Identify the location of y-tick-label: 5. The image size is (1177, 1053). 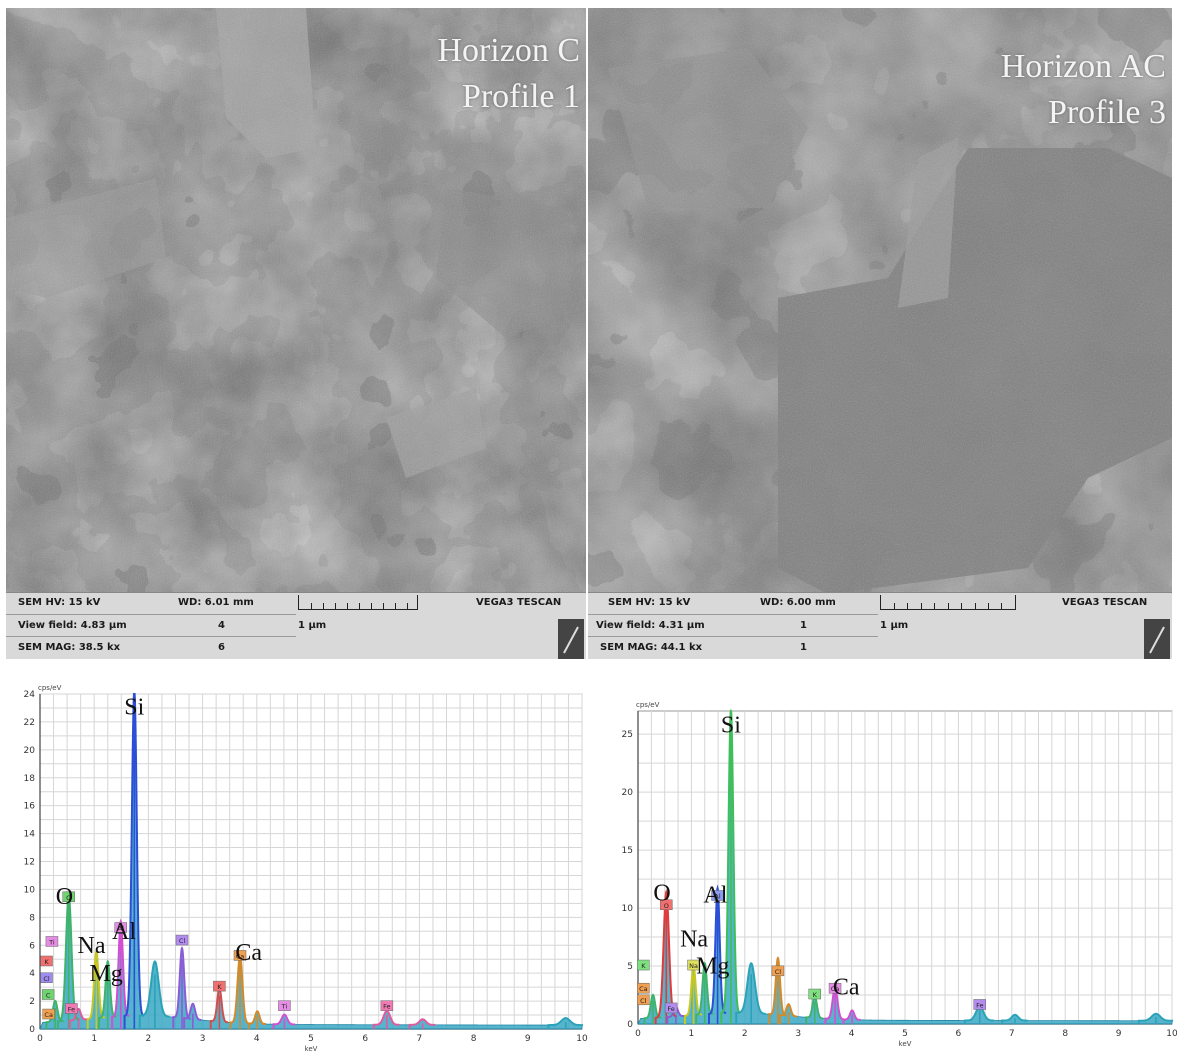
(630, 967).